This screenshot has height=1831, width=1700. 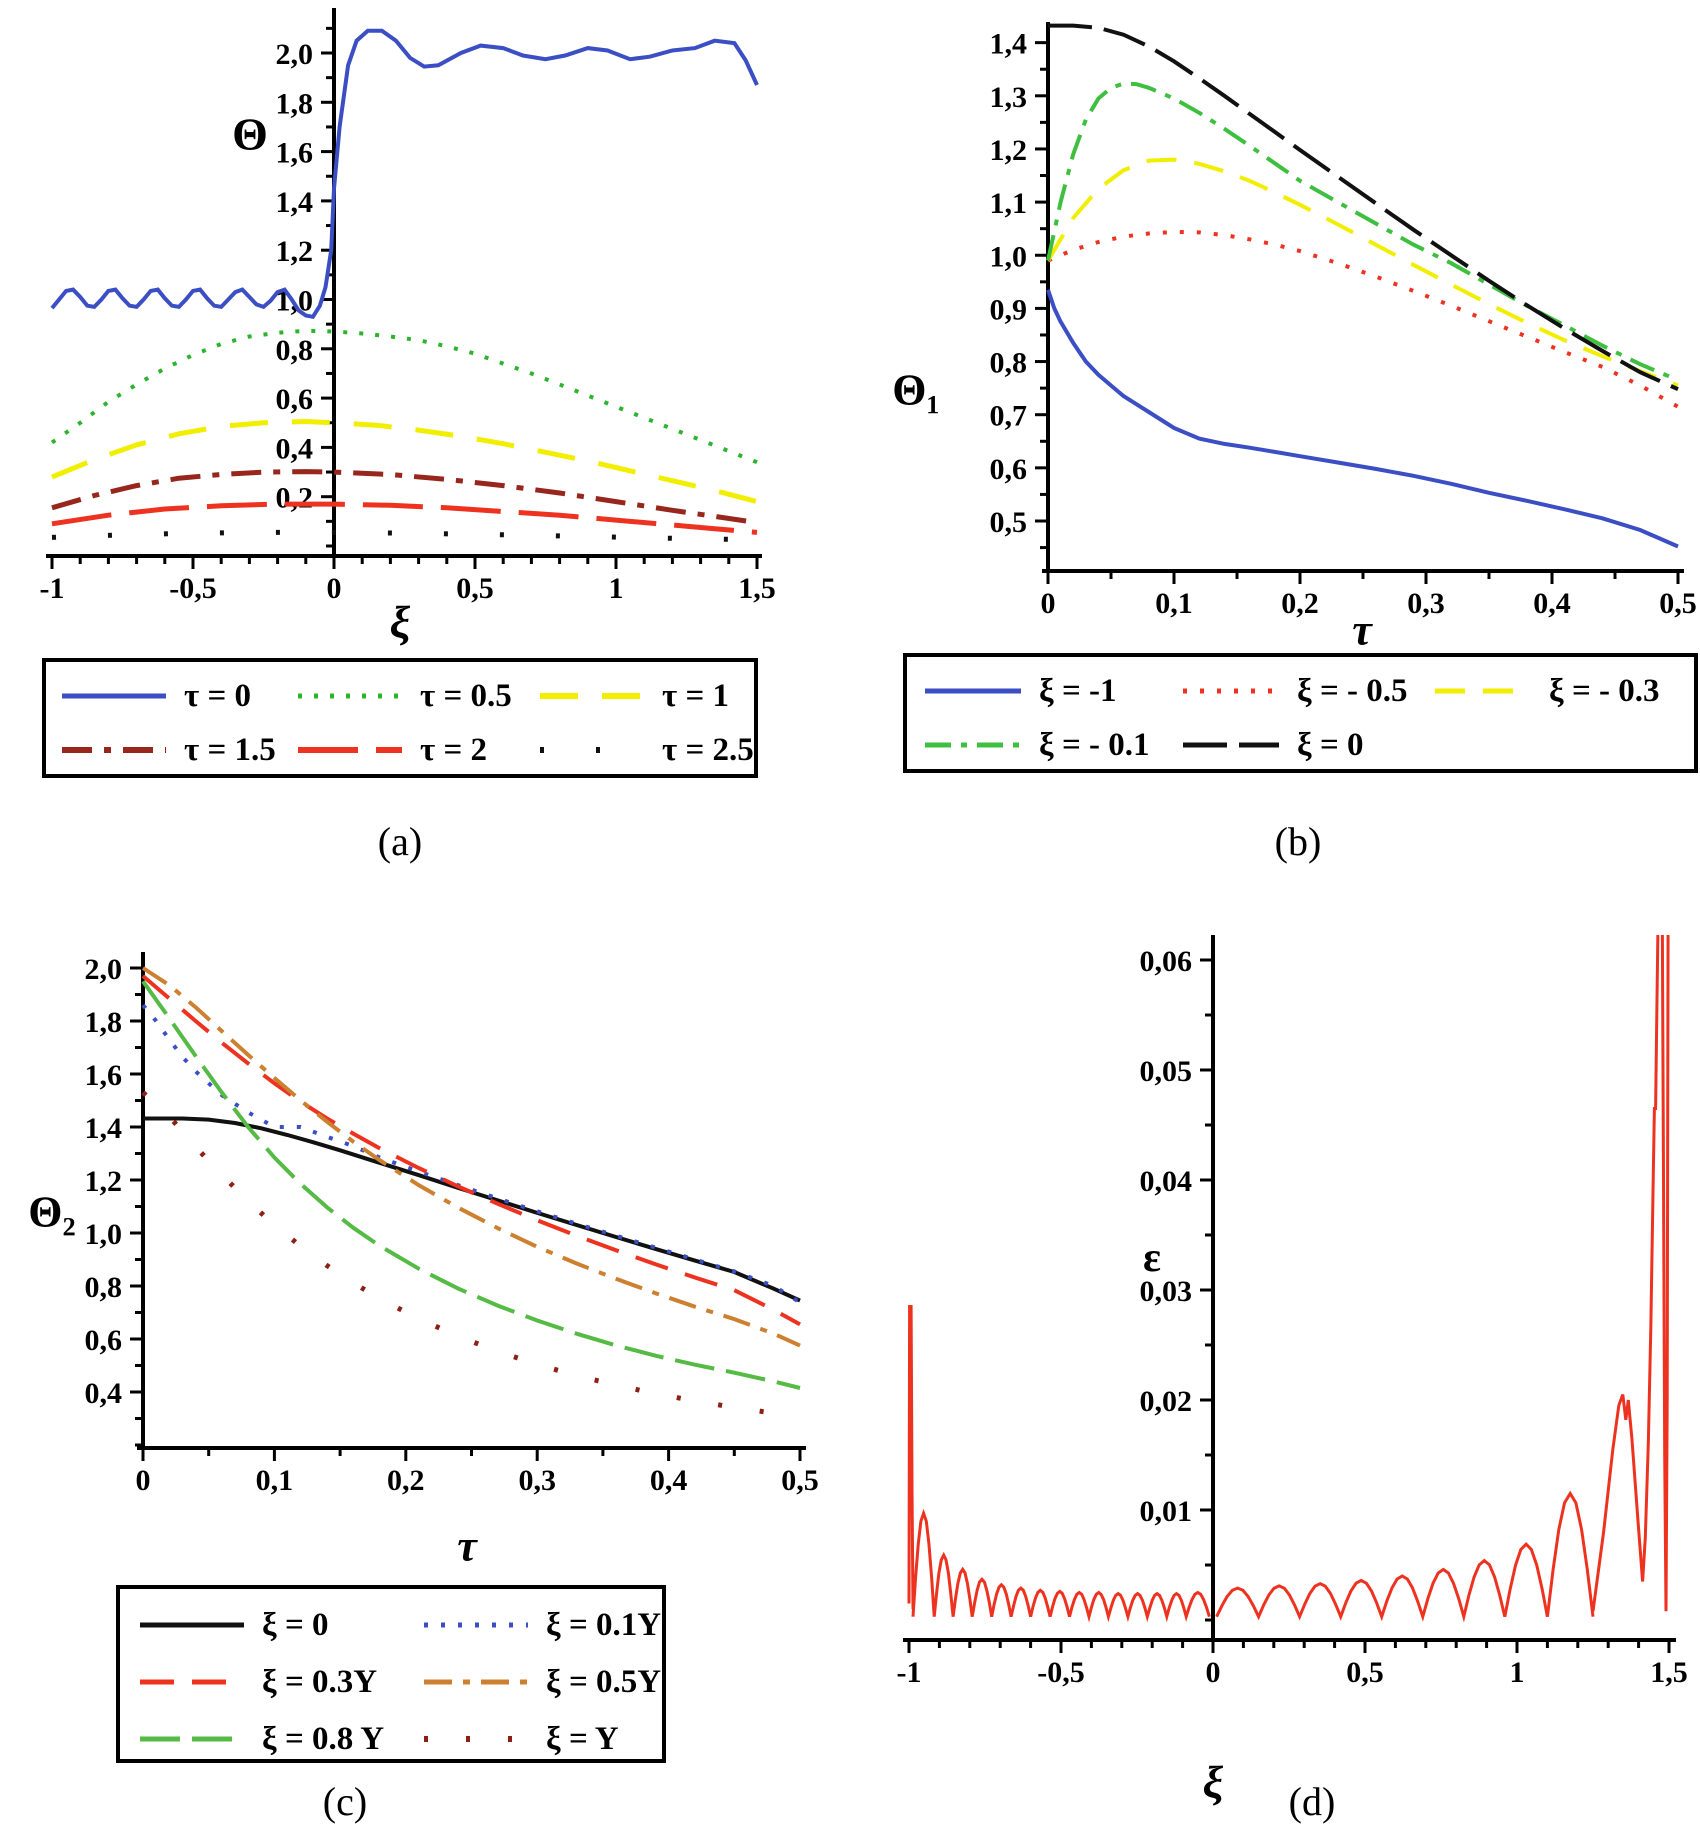 What do you see at coordinates (1152, 1258) in the screenshot?
I see `y-axis-label-epsilon: ε` at bounding box center [1152, 1258].